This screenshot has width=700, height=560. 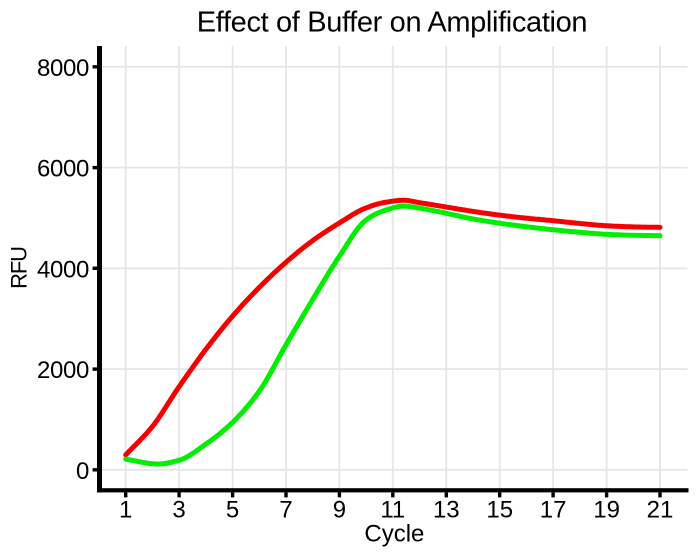 I want to click on svg-text: Cycle, so click(x=394, y=534).